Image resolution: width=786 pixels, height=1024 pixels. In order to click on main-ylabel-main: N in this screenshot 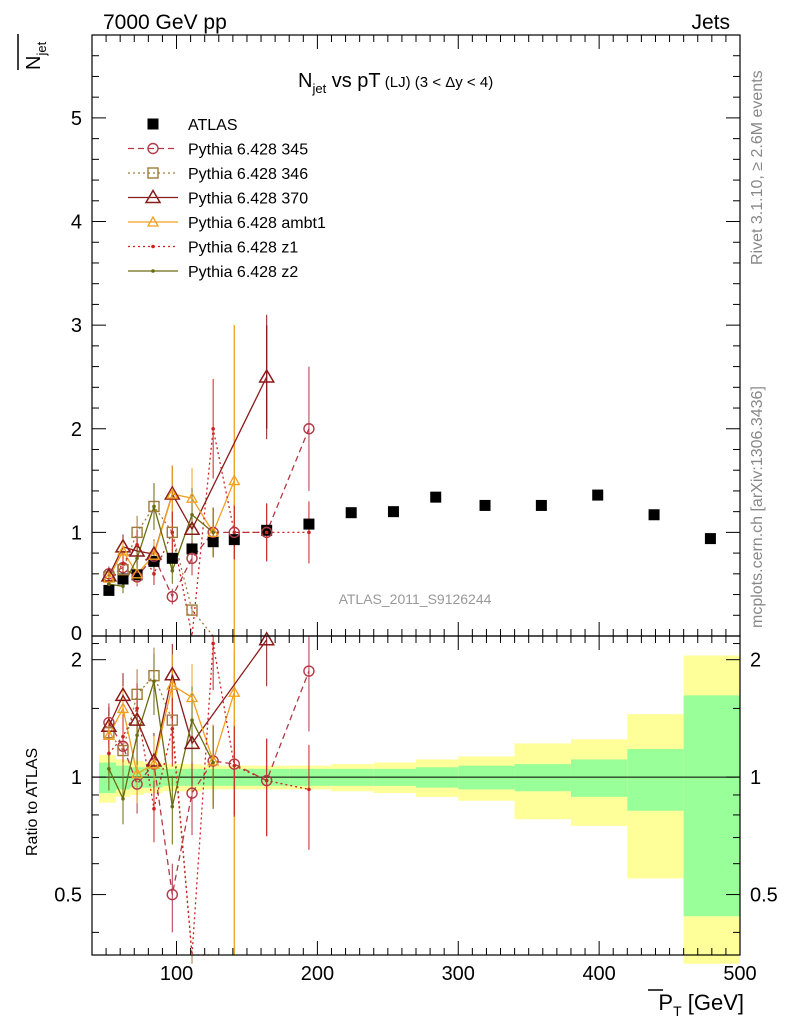, I will do `click(34, 63)`.